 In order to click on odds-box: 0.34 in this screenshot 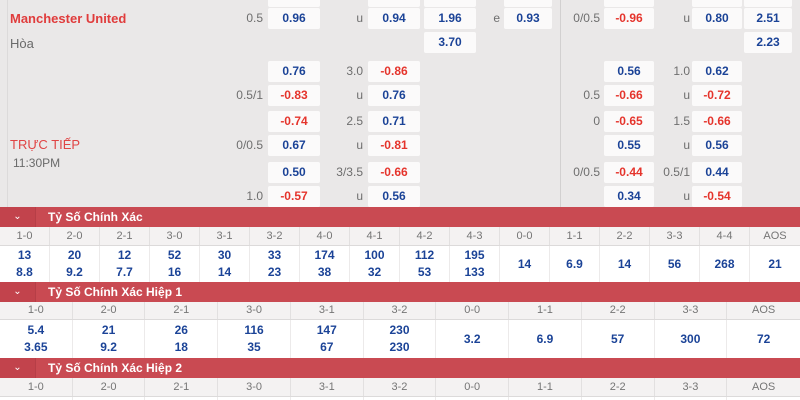, I will do `click(629, 196)`.